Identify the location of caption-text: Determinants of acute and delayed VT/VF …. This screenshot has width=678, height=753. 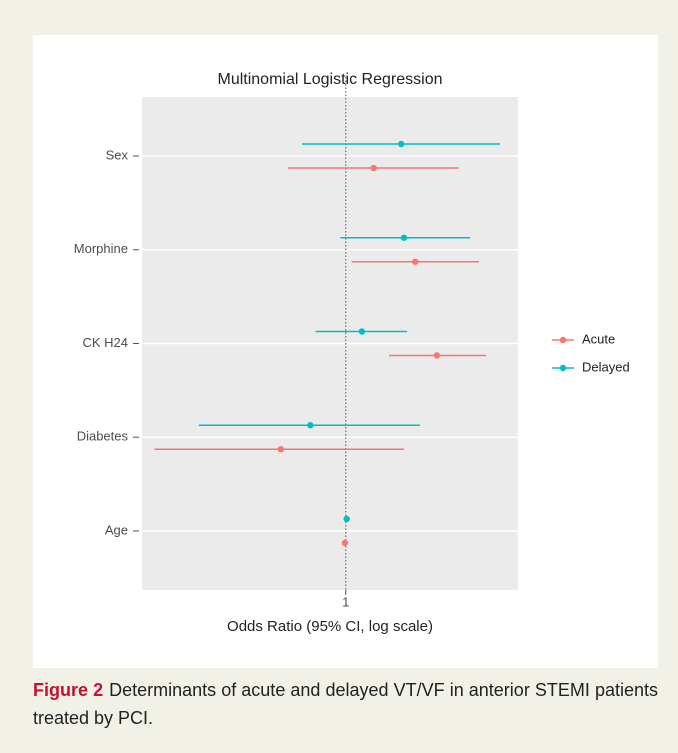
(345, 704).